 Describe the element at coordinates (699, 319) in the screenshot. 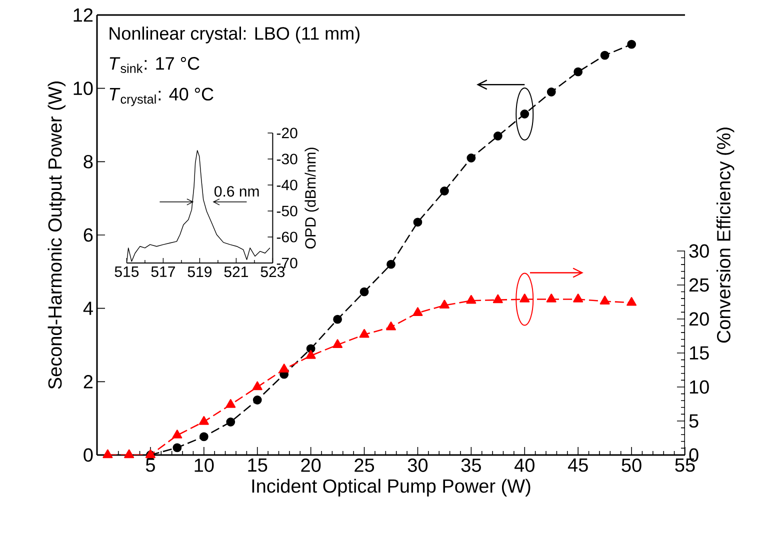

I see `y2-tick-label: 20` at that location.